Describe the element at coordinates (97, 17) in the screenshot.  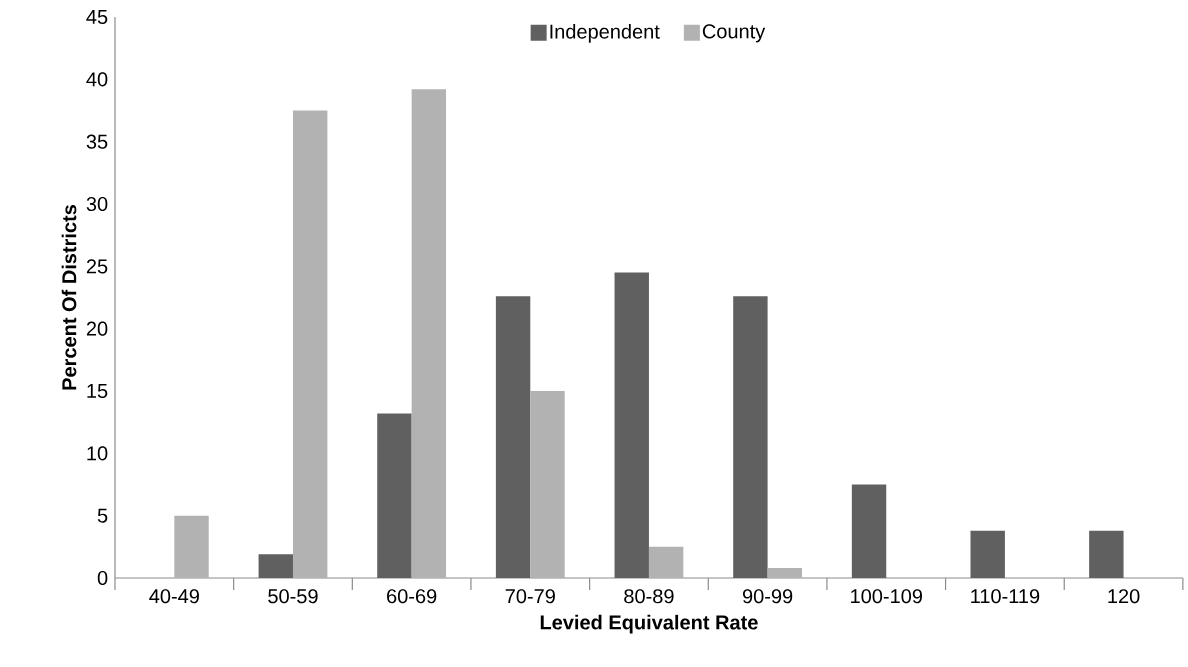
I see `y-tick-label: 45` at that location.